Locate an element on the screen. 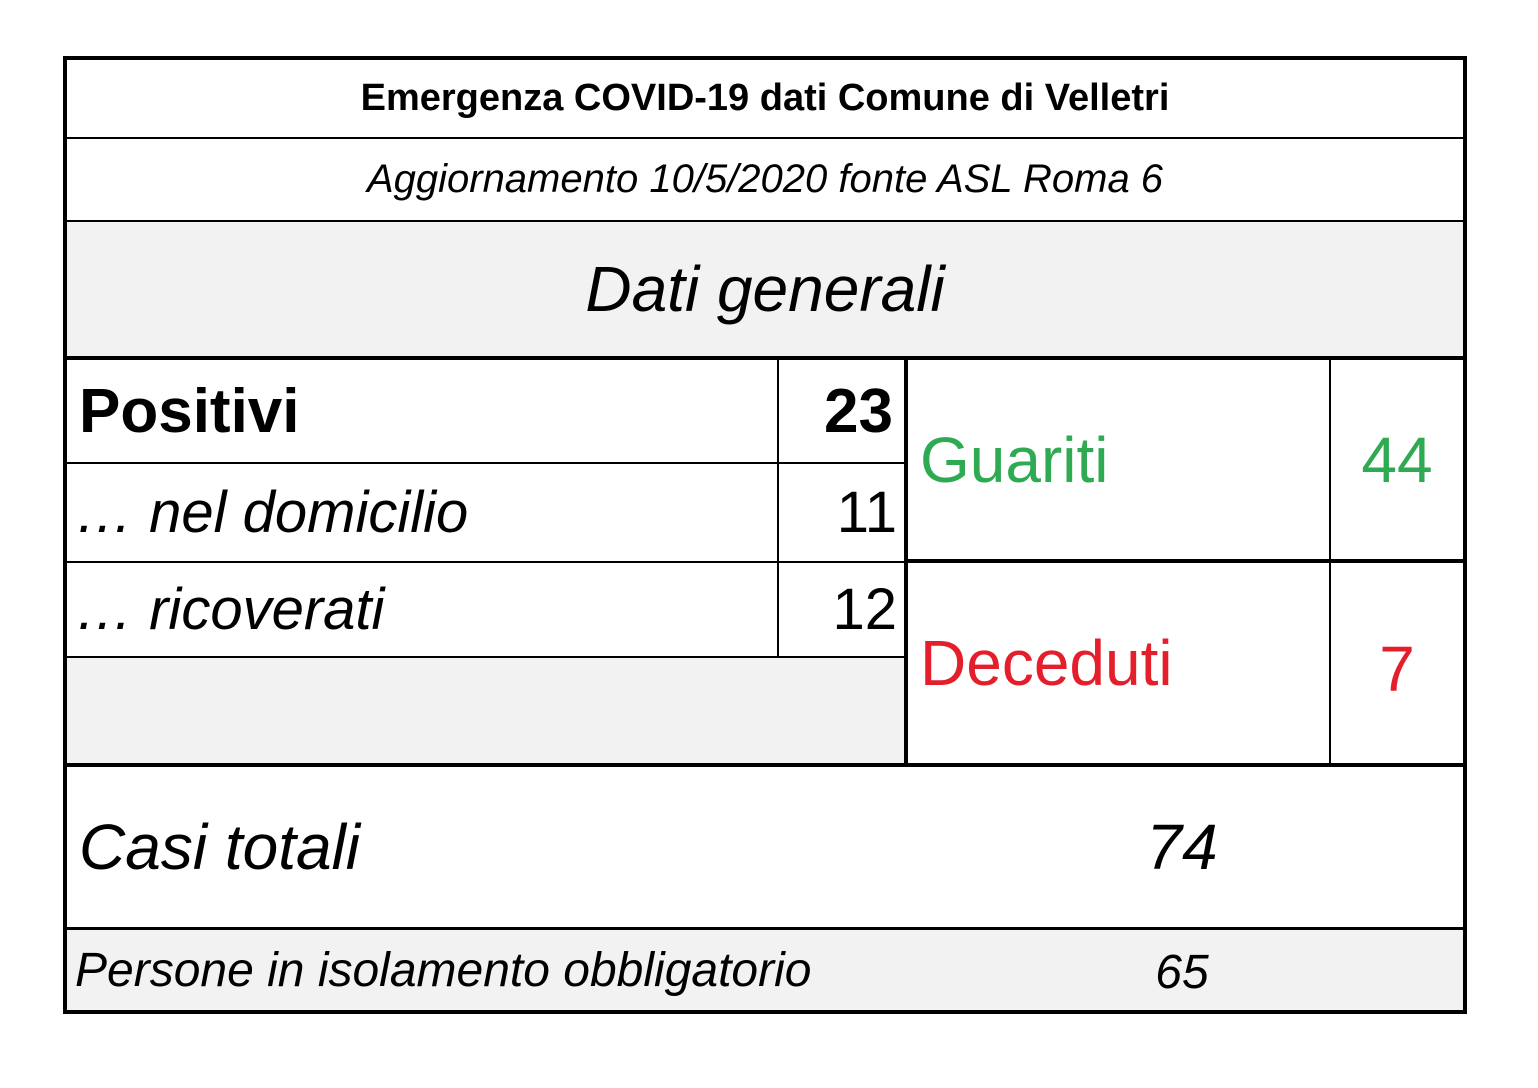 Image resolution: width=1538 pixels, height=1088 pixels. border-left is located at coordinates (65, 535).